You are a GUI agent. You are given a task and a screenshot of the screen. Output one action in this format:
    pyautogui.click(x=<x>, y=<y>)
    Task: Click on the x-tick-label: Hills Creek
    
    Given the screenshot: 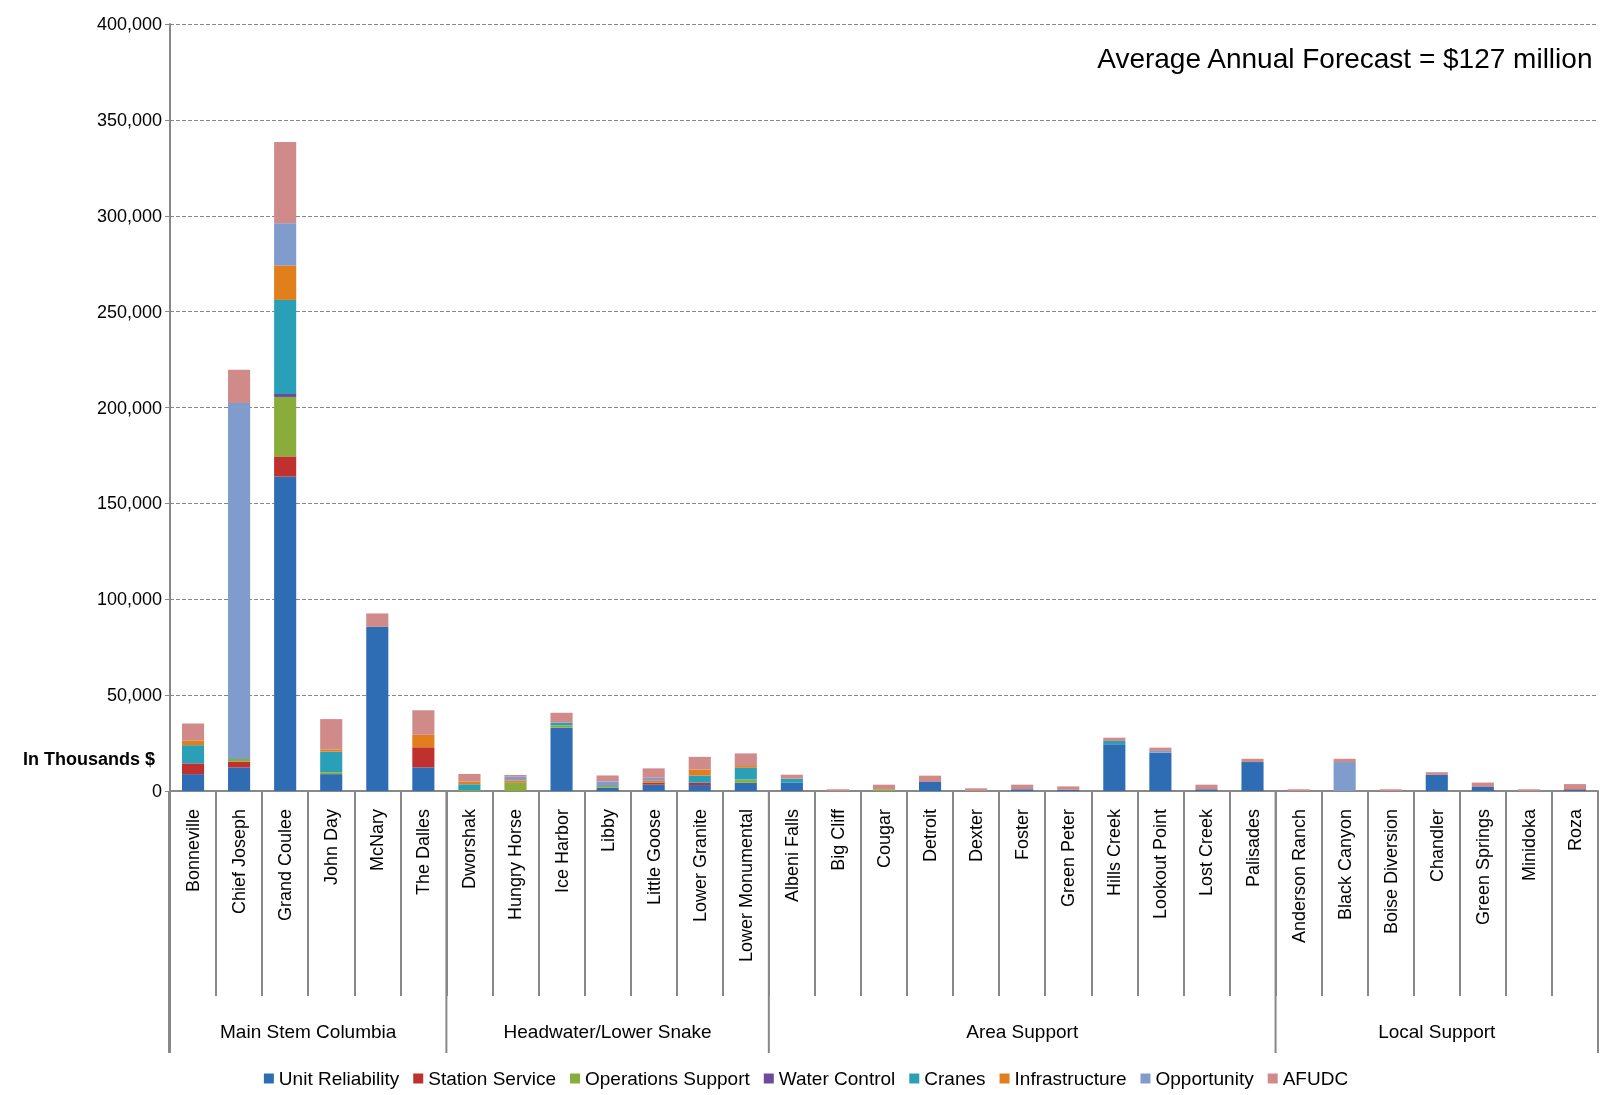 What is the action you would take?
    pyautogui.click(x=1114, y=852)
    